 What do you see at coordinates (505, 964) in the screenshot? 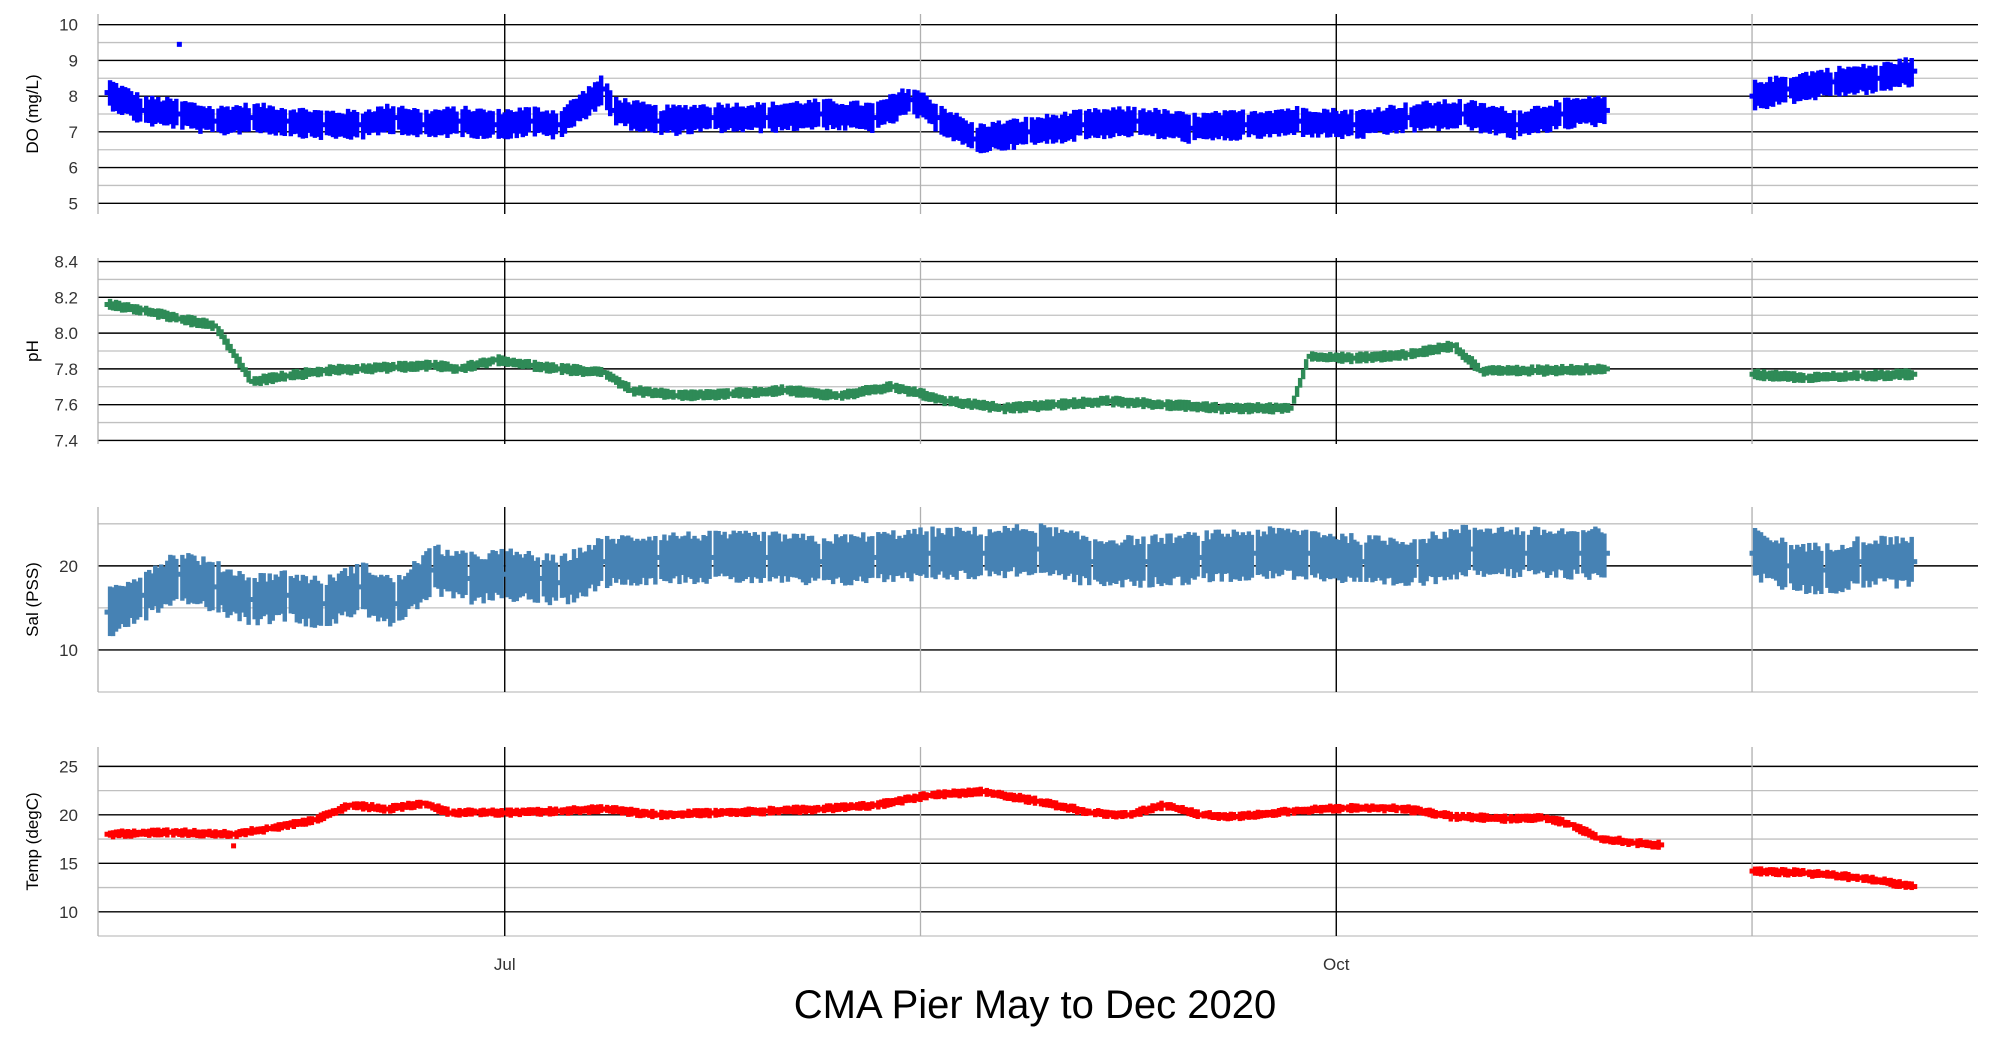
I see `x-tick-label: Jul` at bounding box center [505, 964].